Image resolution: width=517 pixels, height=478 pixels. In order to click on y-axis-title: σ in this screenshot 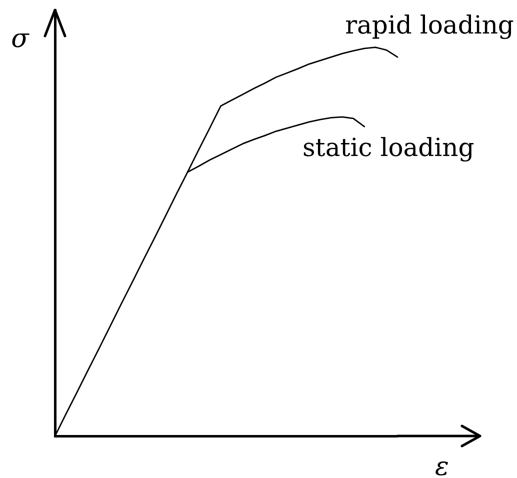, I will do `click(20, 39)`.